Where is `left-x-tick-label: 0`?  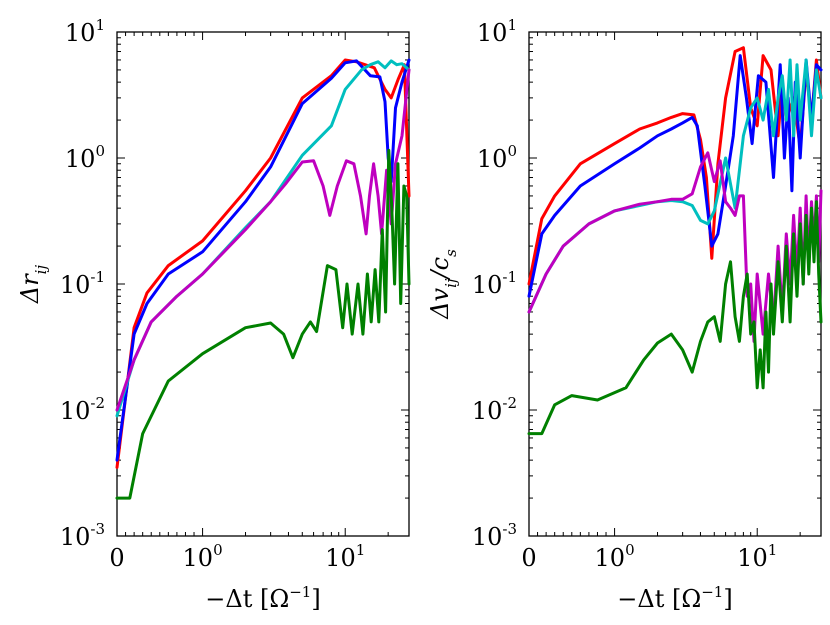
left-x-tick-label: 0 is located at coordinates (116, 558).